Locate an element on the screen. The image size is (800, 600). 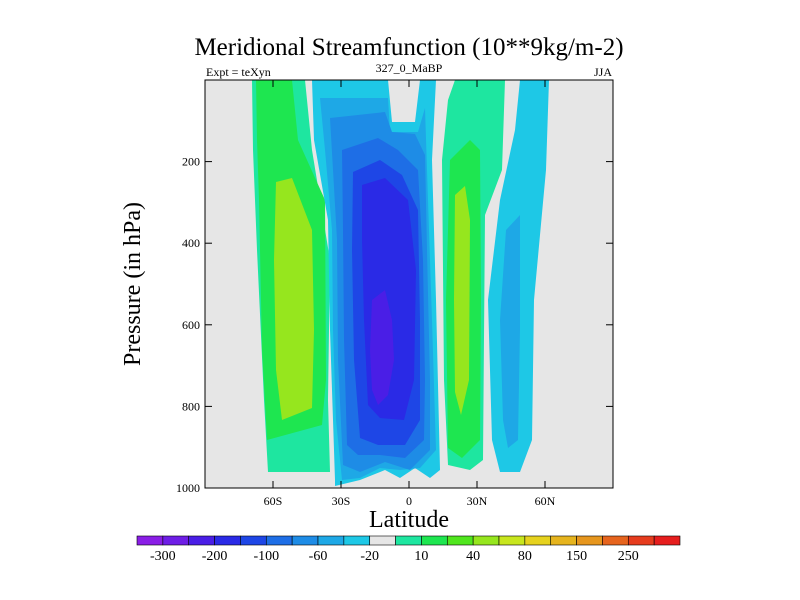
y-tick-label: 400 is located at coordinates (191, 243).